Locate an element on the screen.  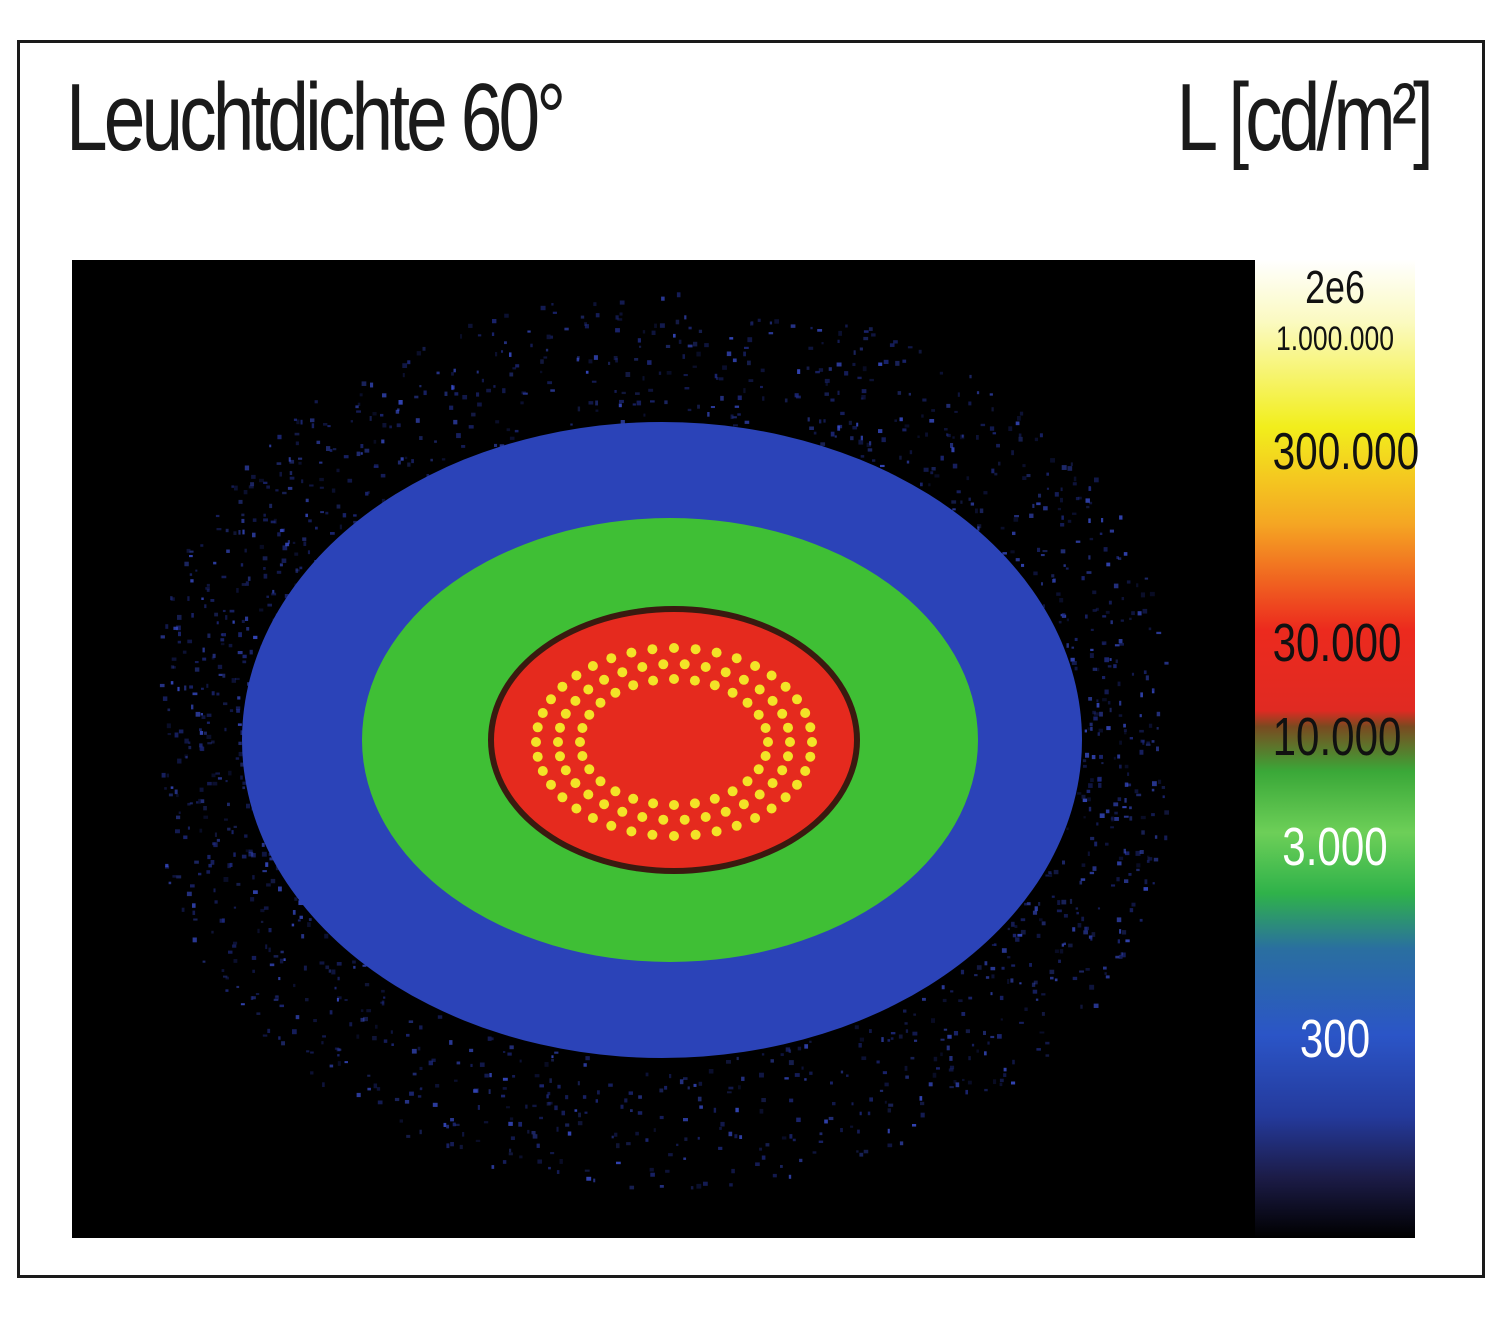
unit-label: L [cd/m²] is located at coordinates (1305, 117).